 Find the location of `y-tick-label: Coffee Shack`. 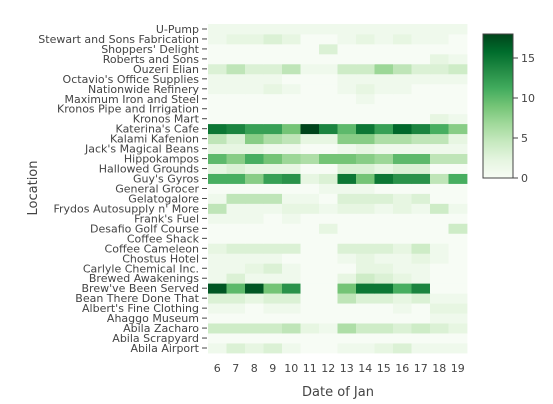

y-tick-label: Coffee Shack is located at coordinates (163, 238).